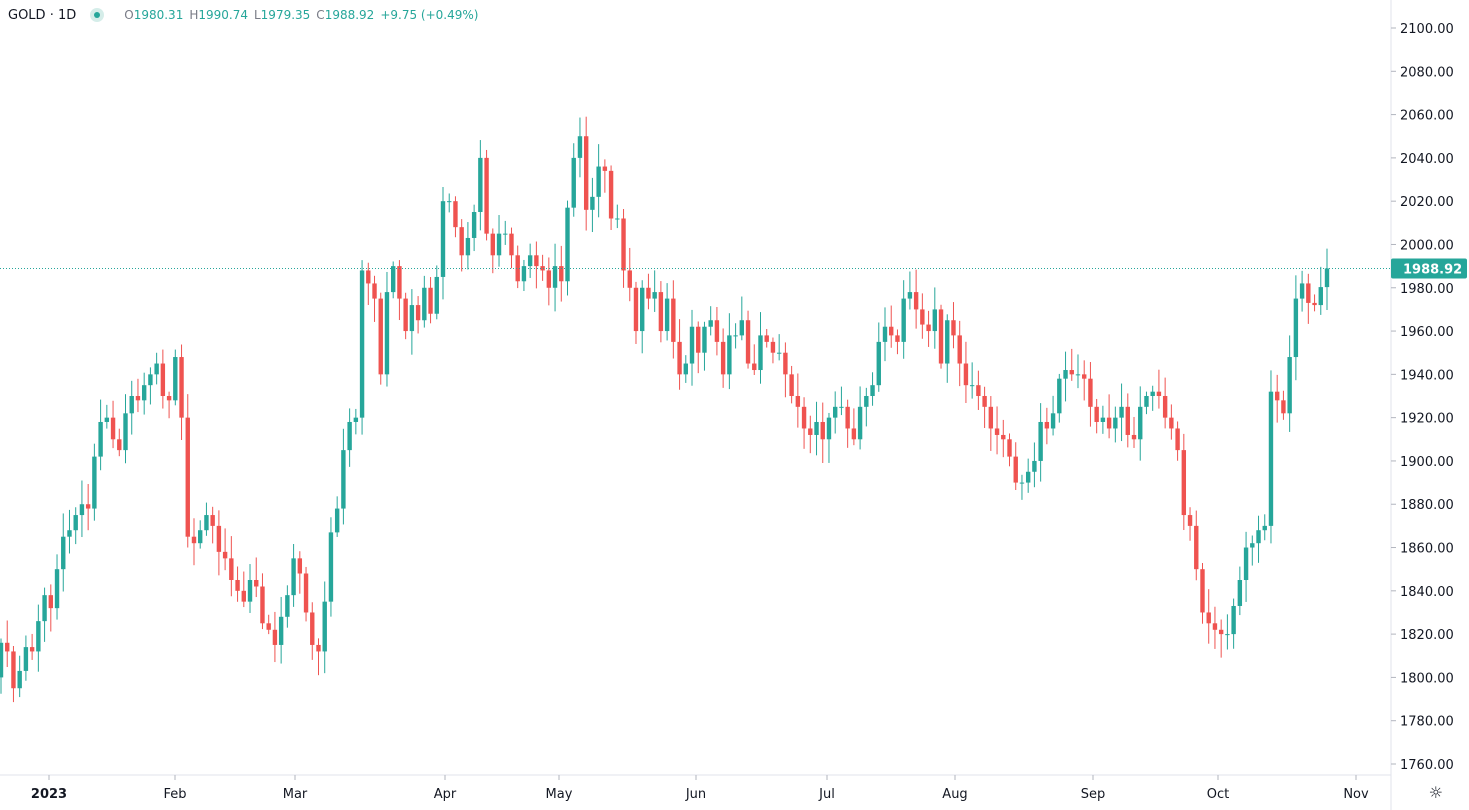 Image resolution: width=1469 pixels, height=810 pixels. I want to click on time-tick-label: May, so click(559, 794).